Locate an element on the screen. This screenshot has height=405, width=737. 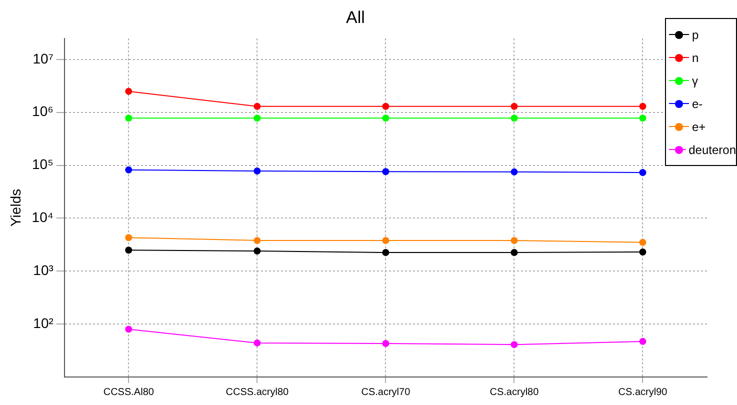
y-tick-label: 10⁶ is located at coordinates (43, 111).